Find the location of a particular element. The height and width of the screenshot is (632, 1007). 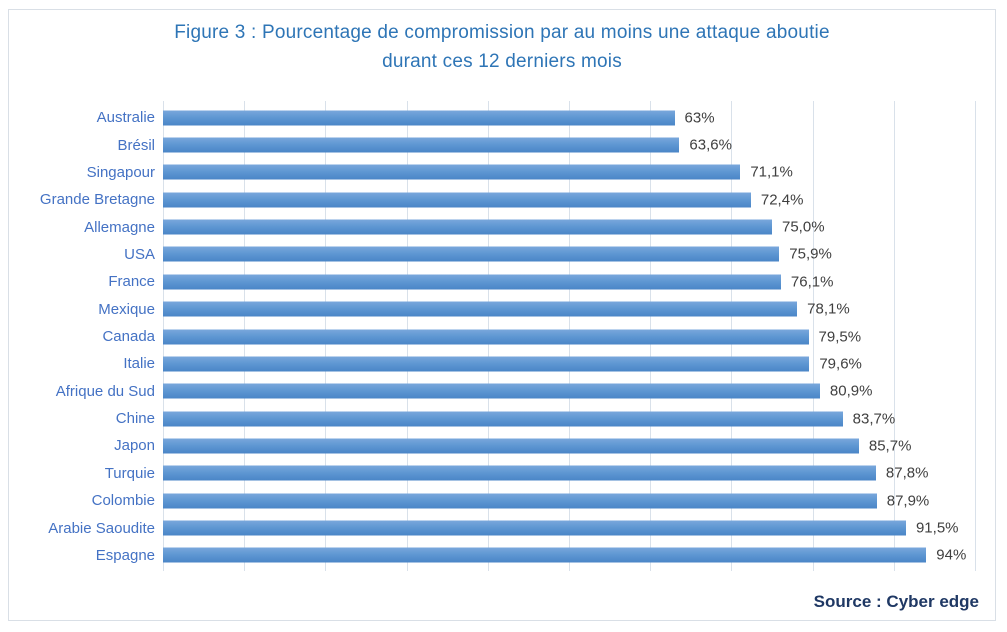

value-label: 85,7% is located at coordinates (890, 446).